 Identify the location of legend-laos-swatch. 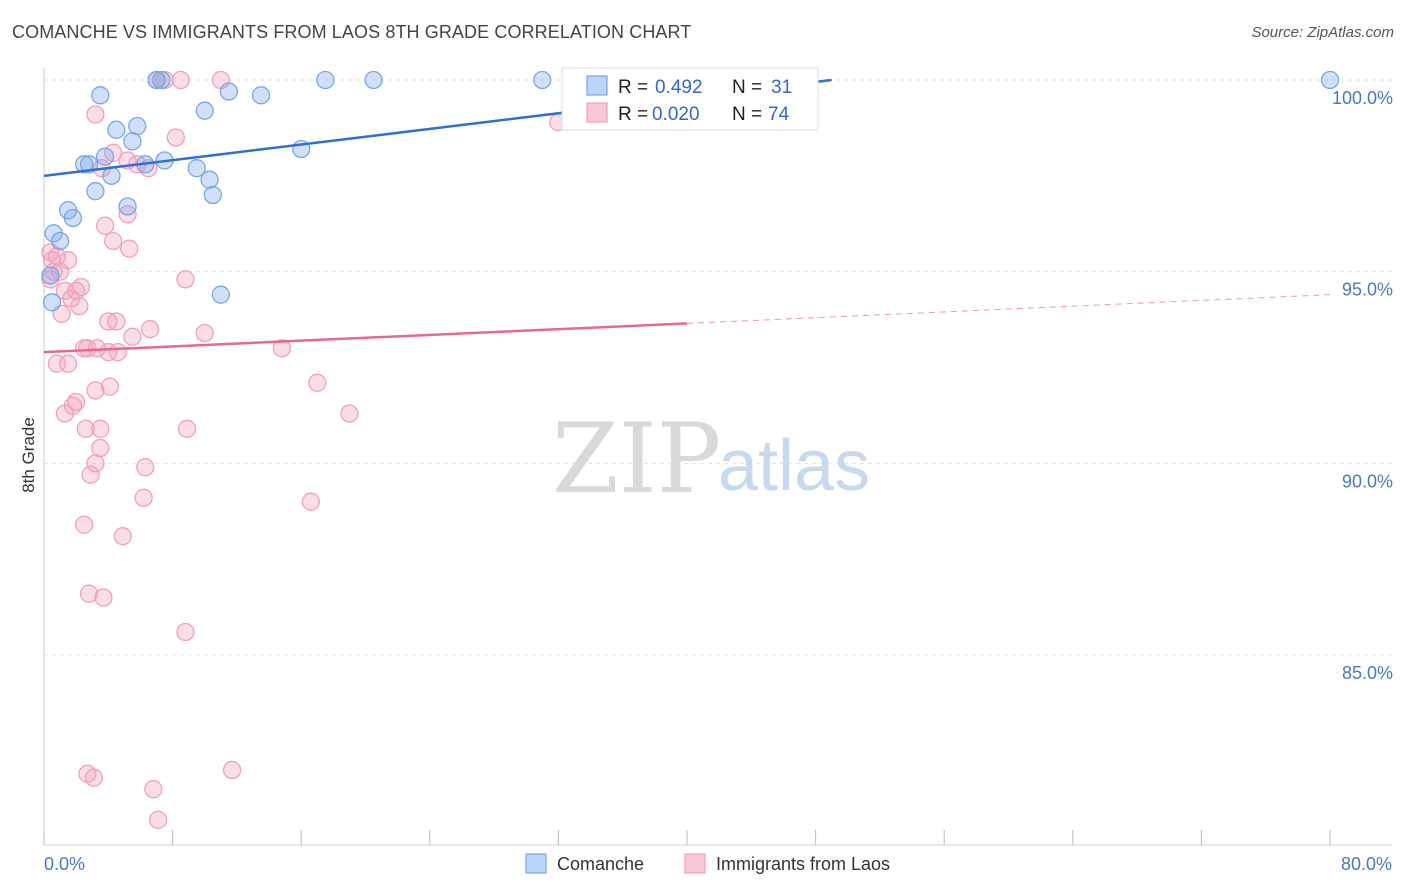
(695, 863).